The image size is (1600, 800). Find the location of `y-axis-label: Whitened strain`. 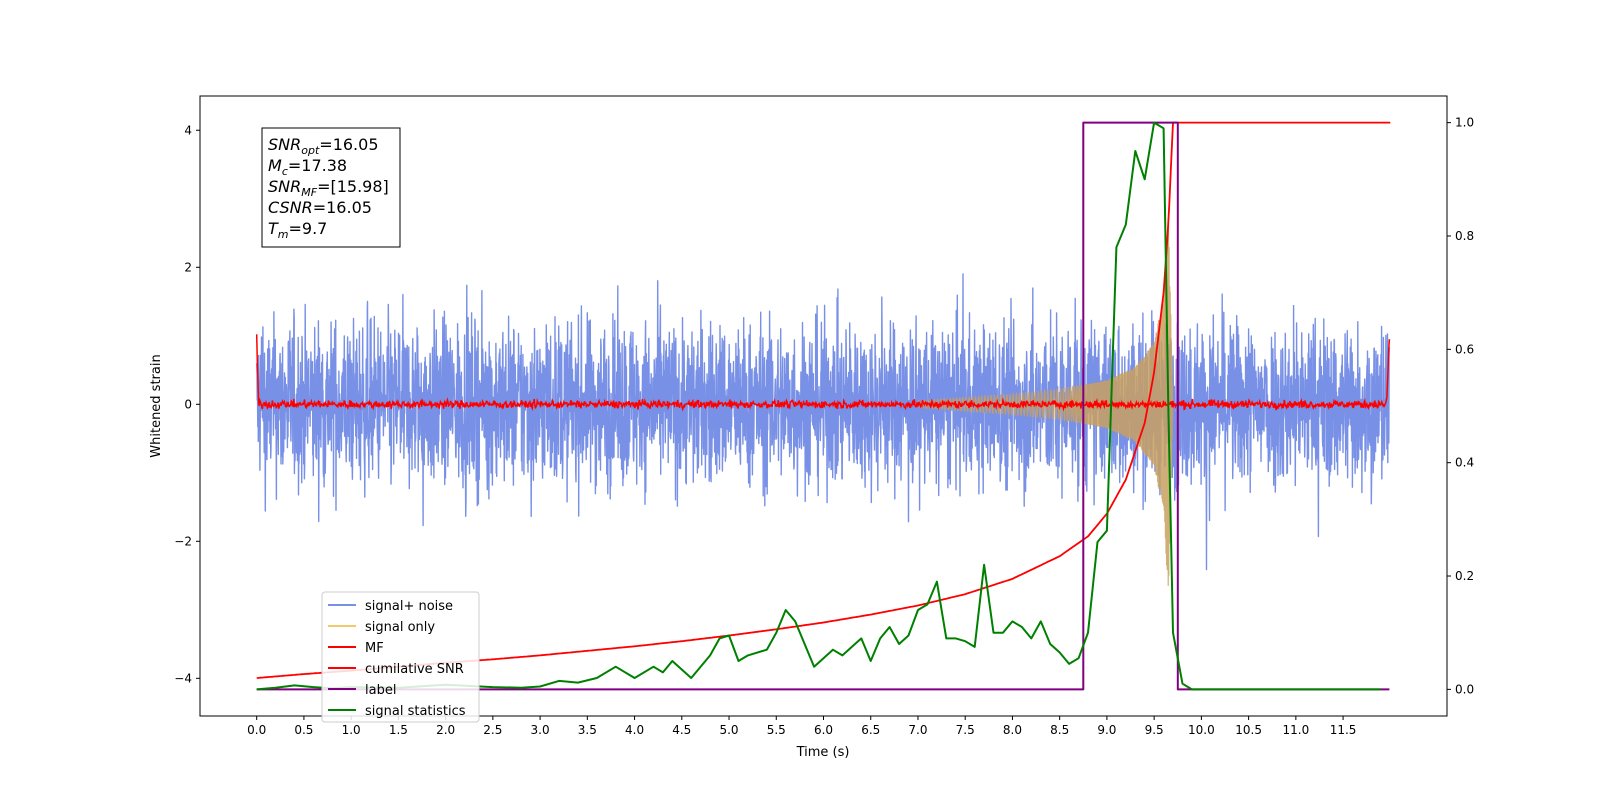

y-axis-label: Whitened strain is located at coordinates (156, 405).